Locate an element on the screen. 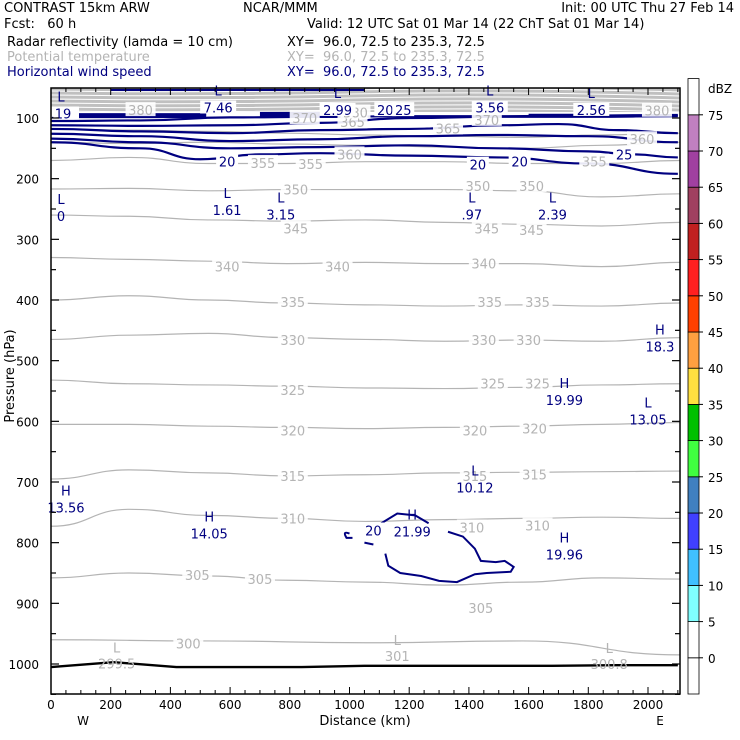 The width and height of the screenshot is (740, 740). wind-core-bar is located at coordinates (552, 115).